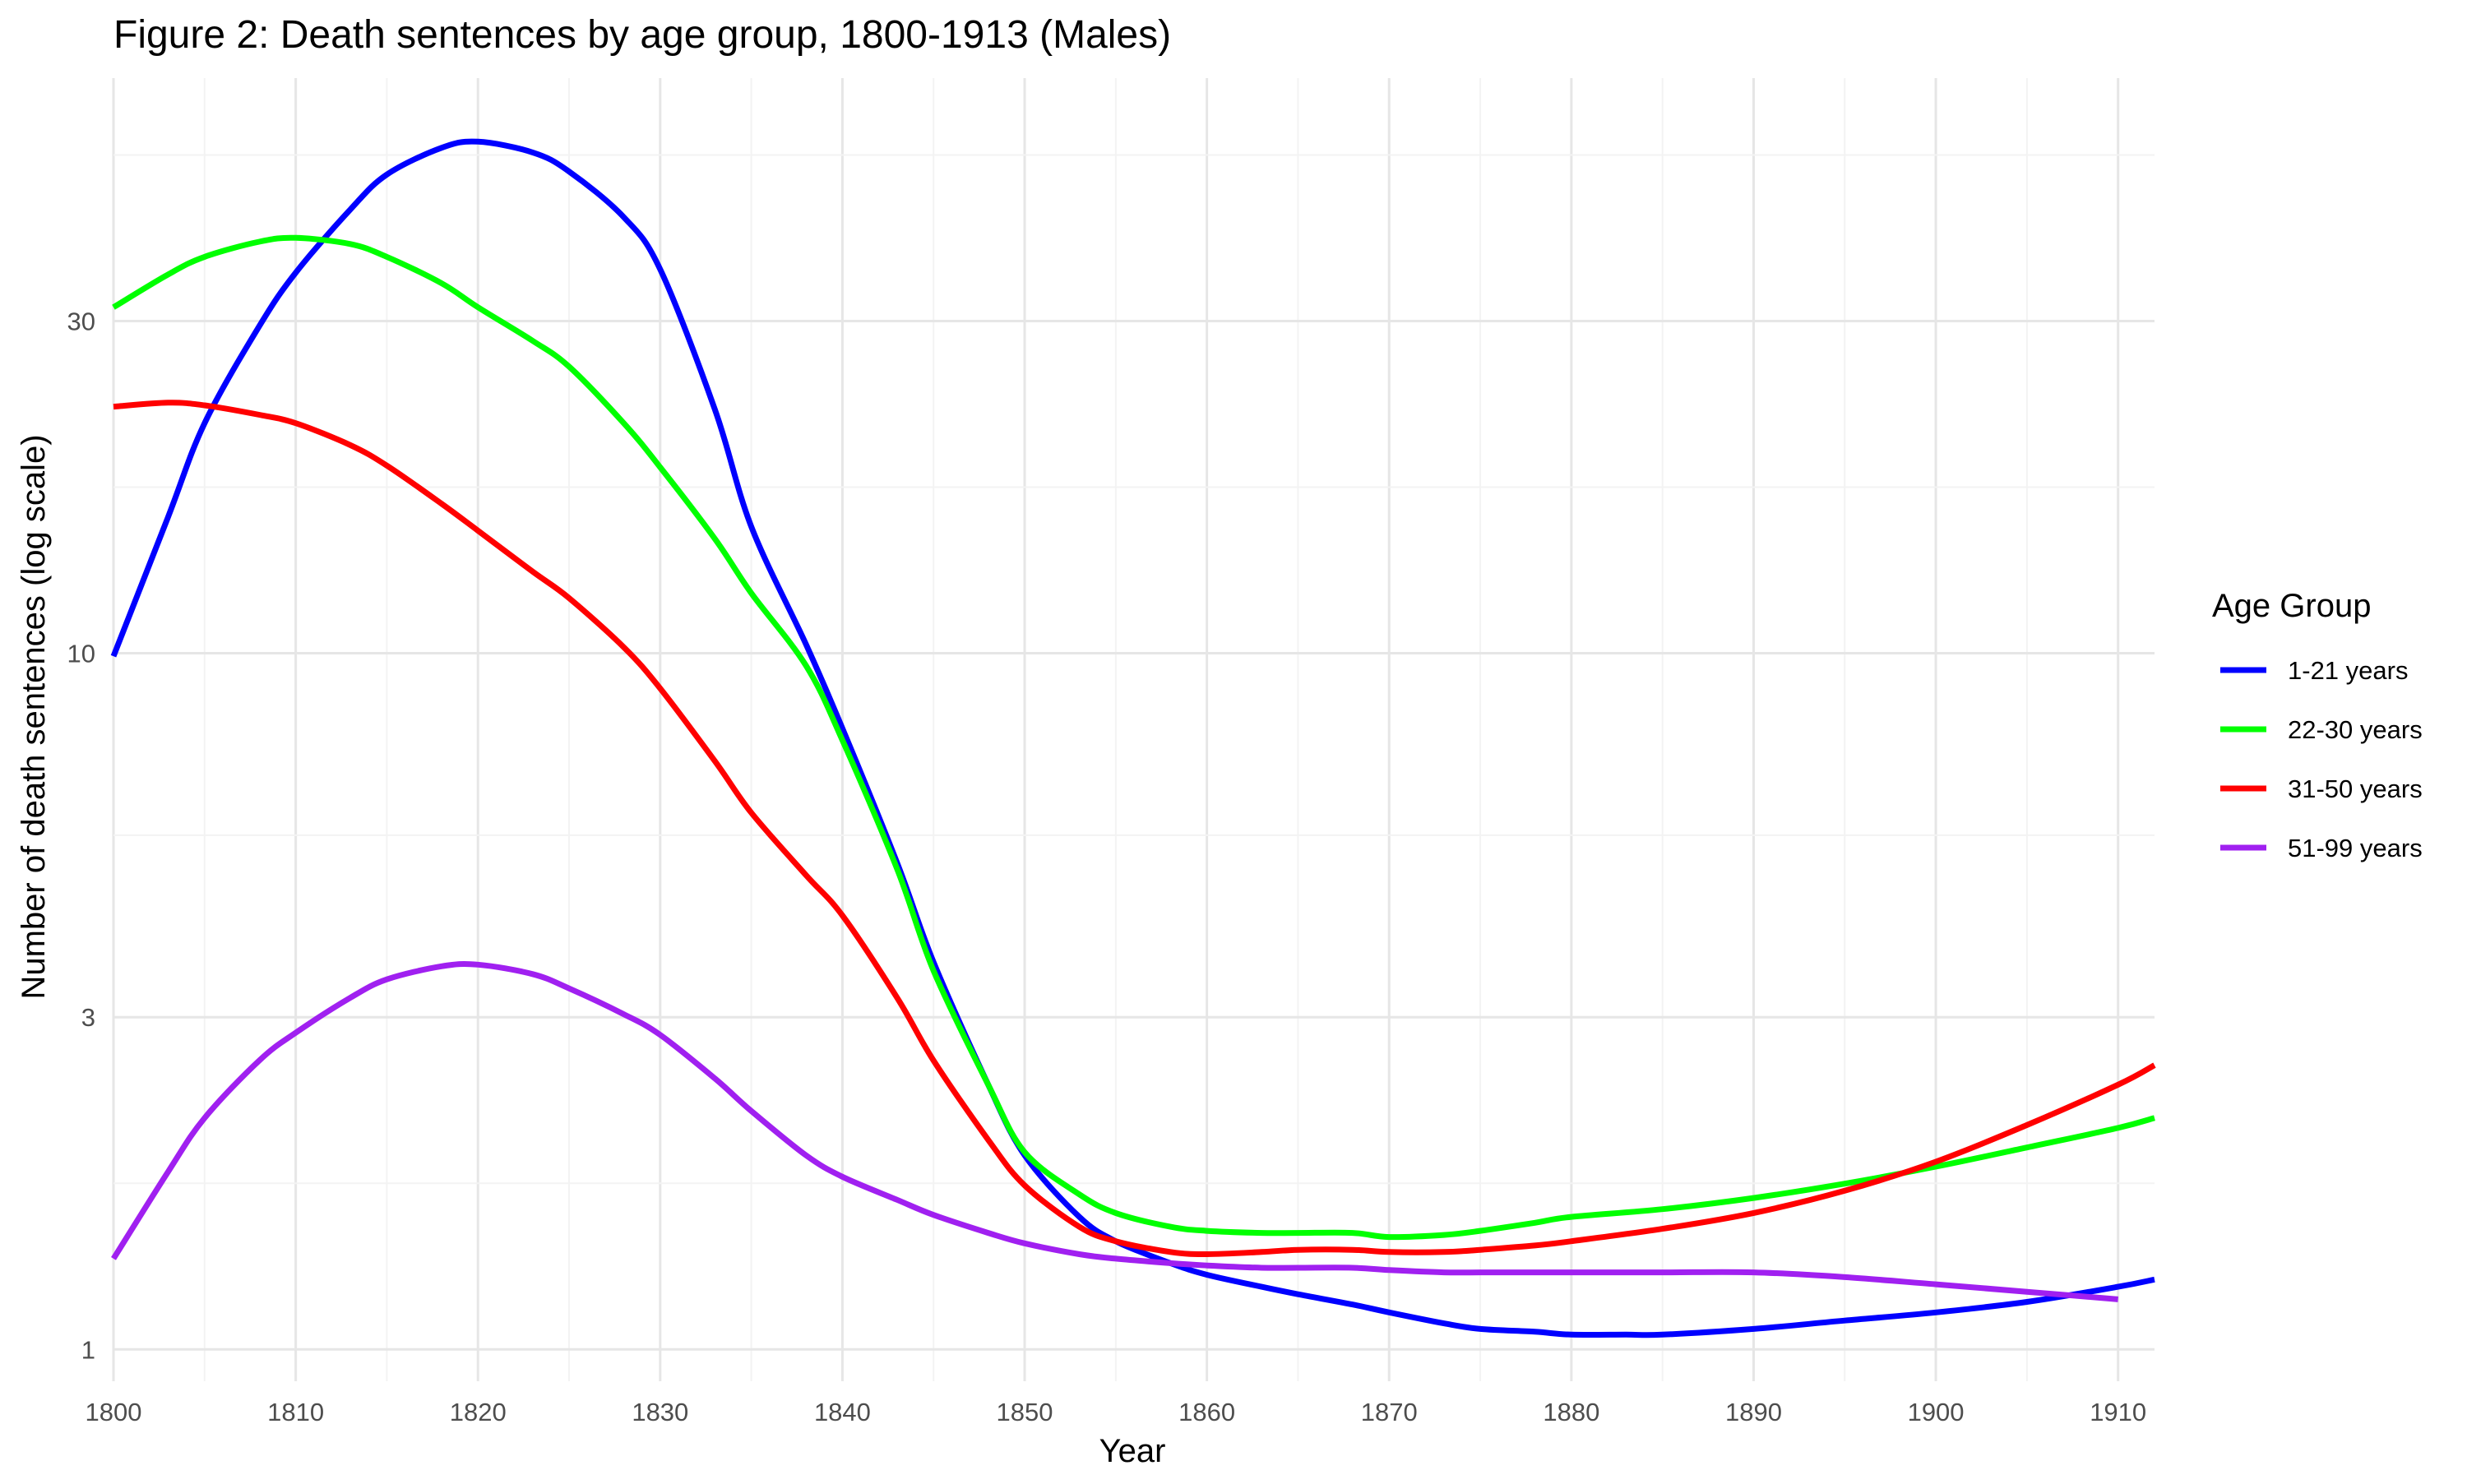 The width and height of the screenshot is (2467, 1484). What do you see at coordinates (2355, 730) in the screenshot?
I see `legend-label: 22-30 years` at bounding box center [2355, 730].